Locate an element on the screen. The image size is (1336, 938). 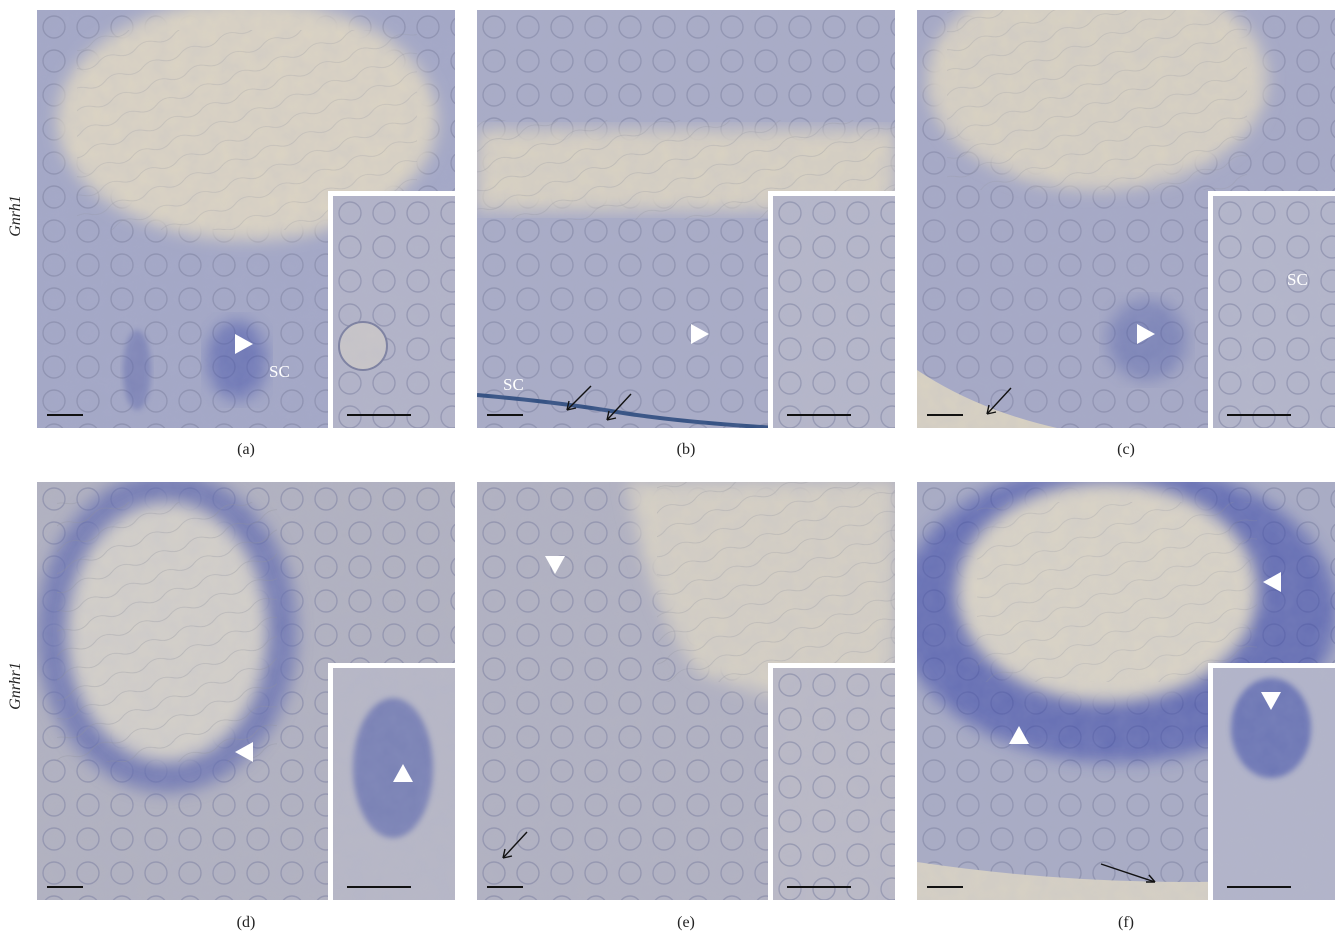
row-label-gnrh1: Gnrh1 is located at coordinates (15, 216).